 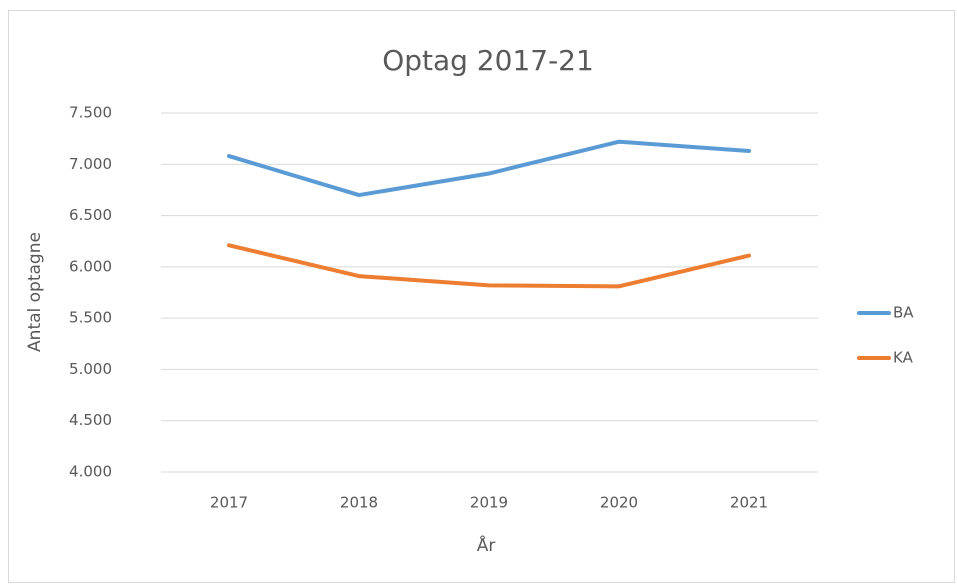 What do you see at coordinates (903, 358) in the screenshot?
I see `legend-label: KA` at bounding box center [903, 358].